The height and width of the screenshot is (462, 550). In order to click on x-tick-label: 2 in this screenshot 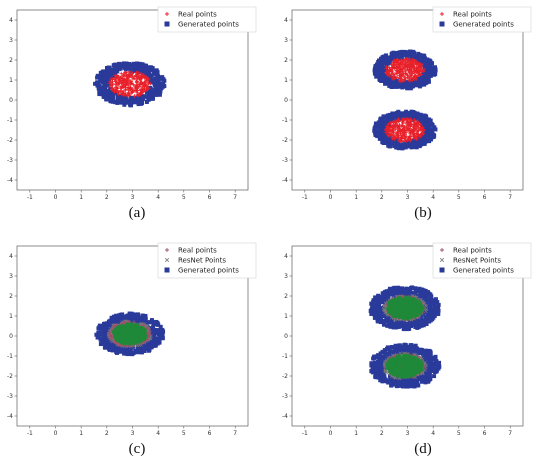, I will do `click(382, 433)`.